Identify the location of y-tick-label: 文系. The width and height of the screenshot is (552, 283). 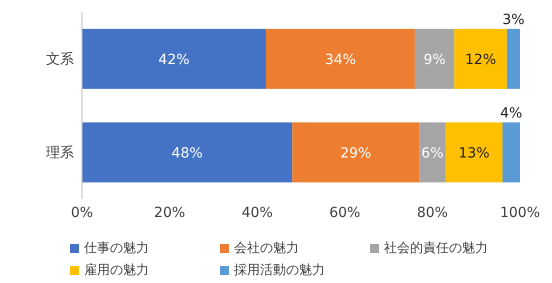
(60, 60).